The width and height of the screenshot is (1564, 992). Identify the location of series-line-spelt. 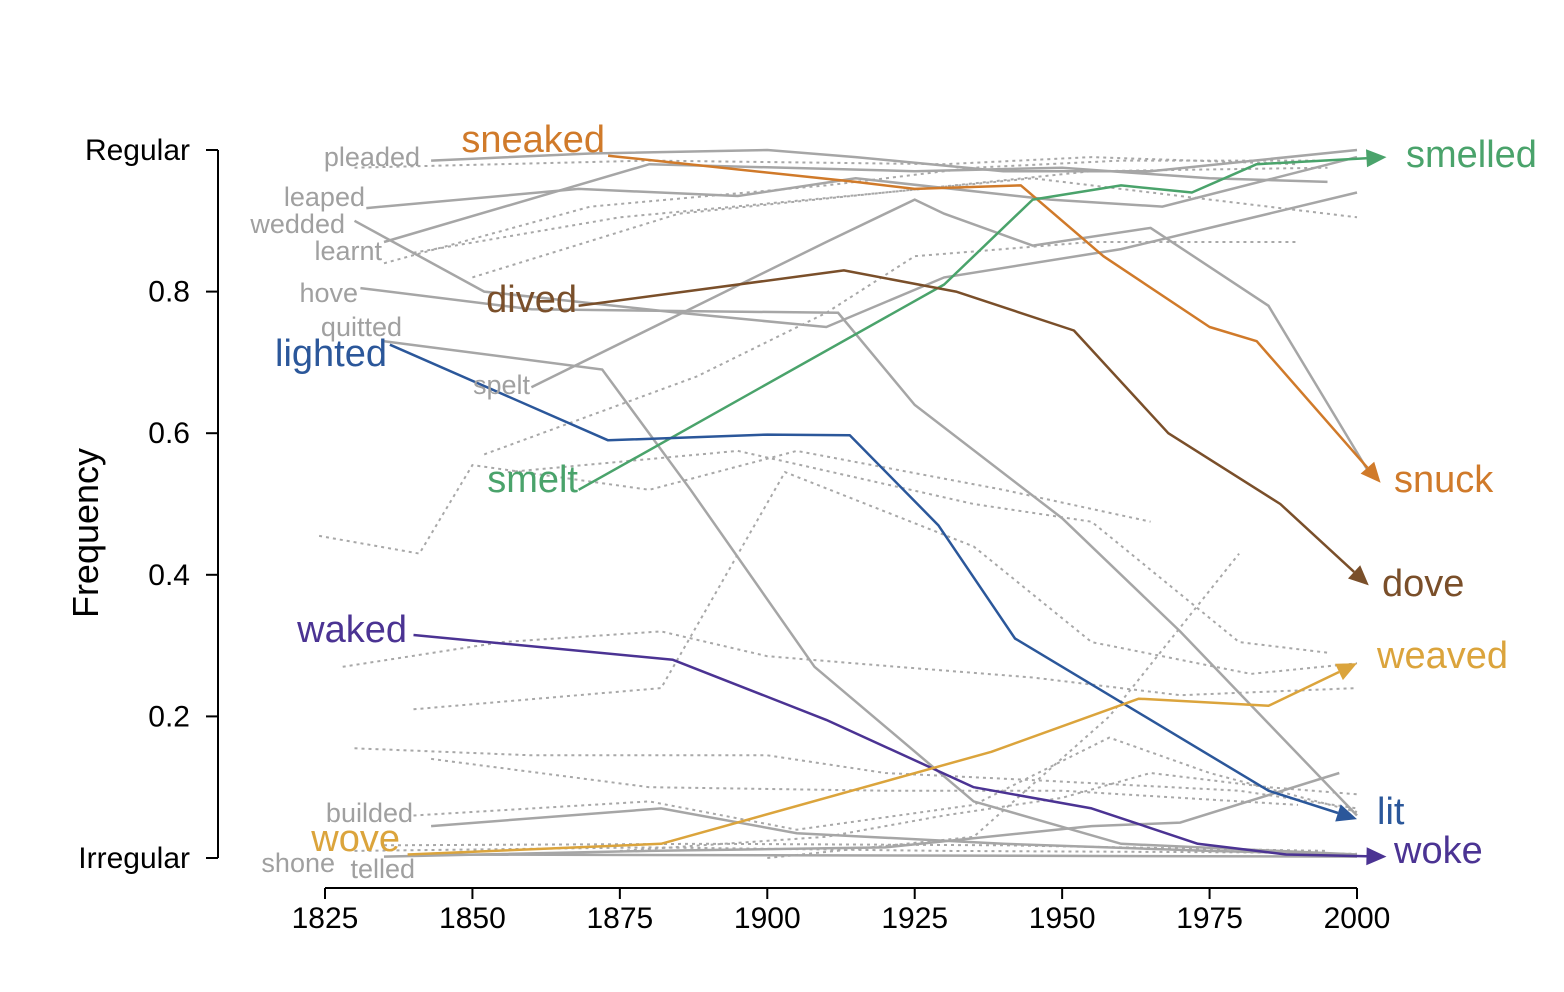
(950, 335).